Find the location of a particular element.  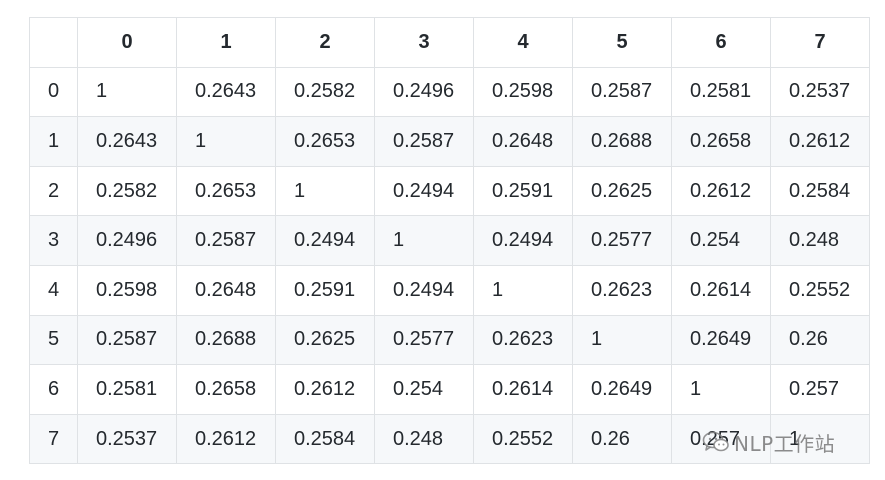

header-cell: 4 is located at coordinates (523, 42).